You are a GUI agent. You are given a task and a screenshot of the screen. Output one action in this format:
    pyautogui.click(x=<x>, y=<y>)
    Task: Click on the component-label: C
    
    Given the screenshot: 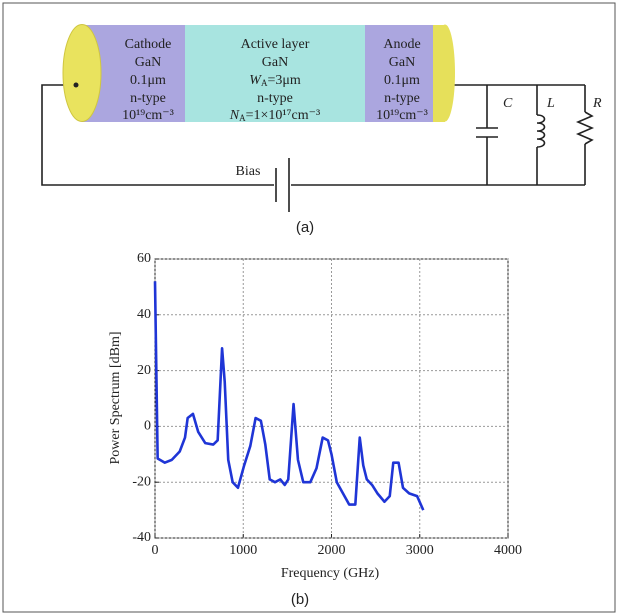 What is the action you would take?
    pyautogui.click(x=508, y=103)
    